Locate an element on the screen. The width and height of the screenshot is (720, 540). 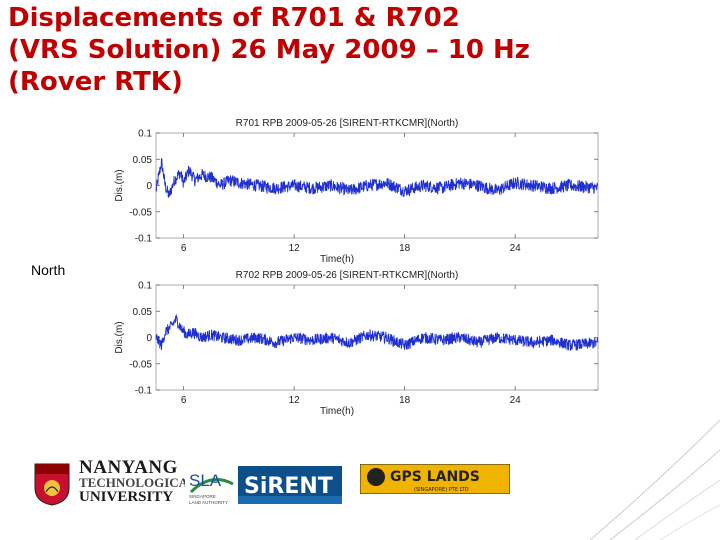
decorative-curves is located at coordinates (655, 480).